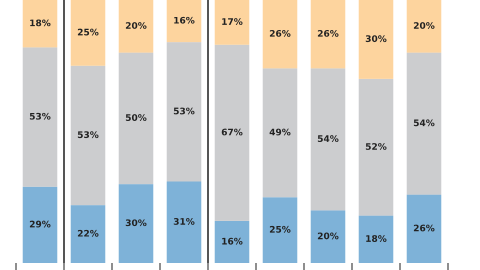  I want to click on data-label: 17%, so click(232, 21).